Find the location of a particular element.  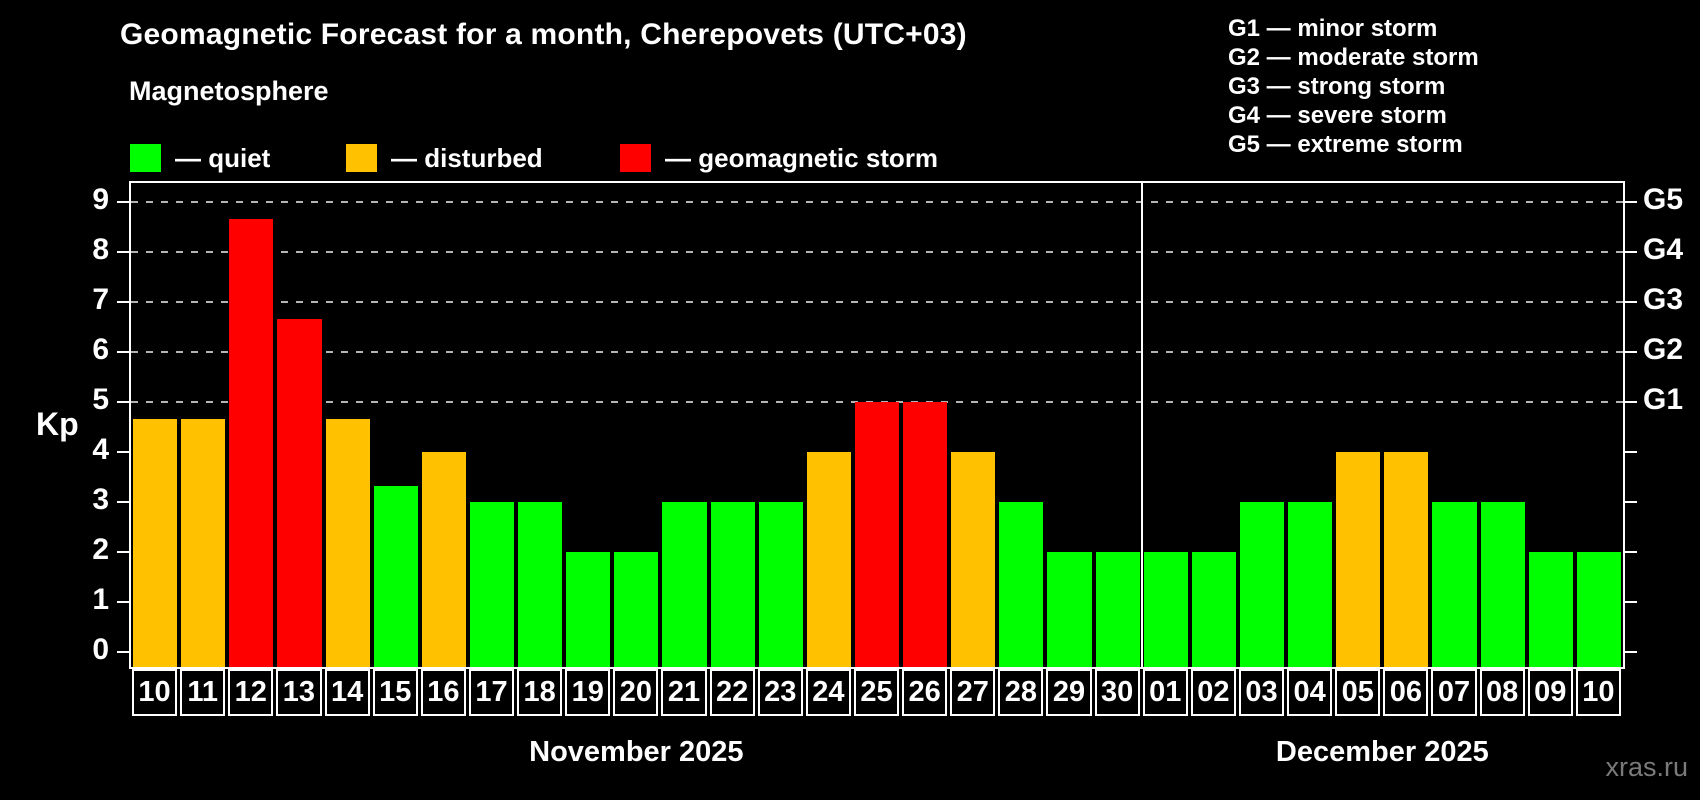

day-label-nov-18: 18 is located at coordinates (540, 692).